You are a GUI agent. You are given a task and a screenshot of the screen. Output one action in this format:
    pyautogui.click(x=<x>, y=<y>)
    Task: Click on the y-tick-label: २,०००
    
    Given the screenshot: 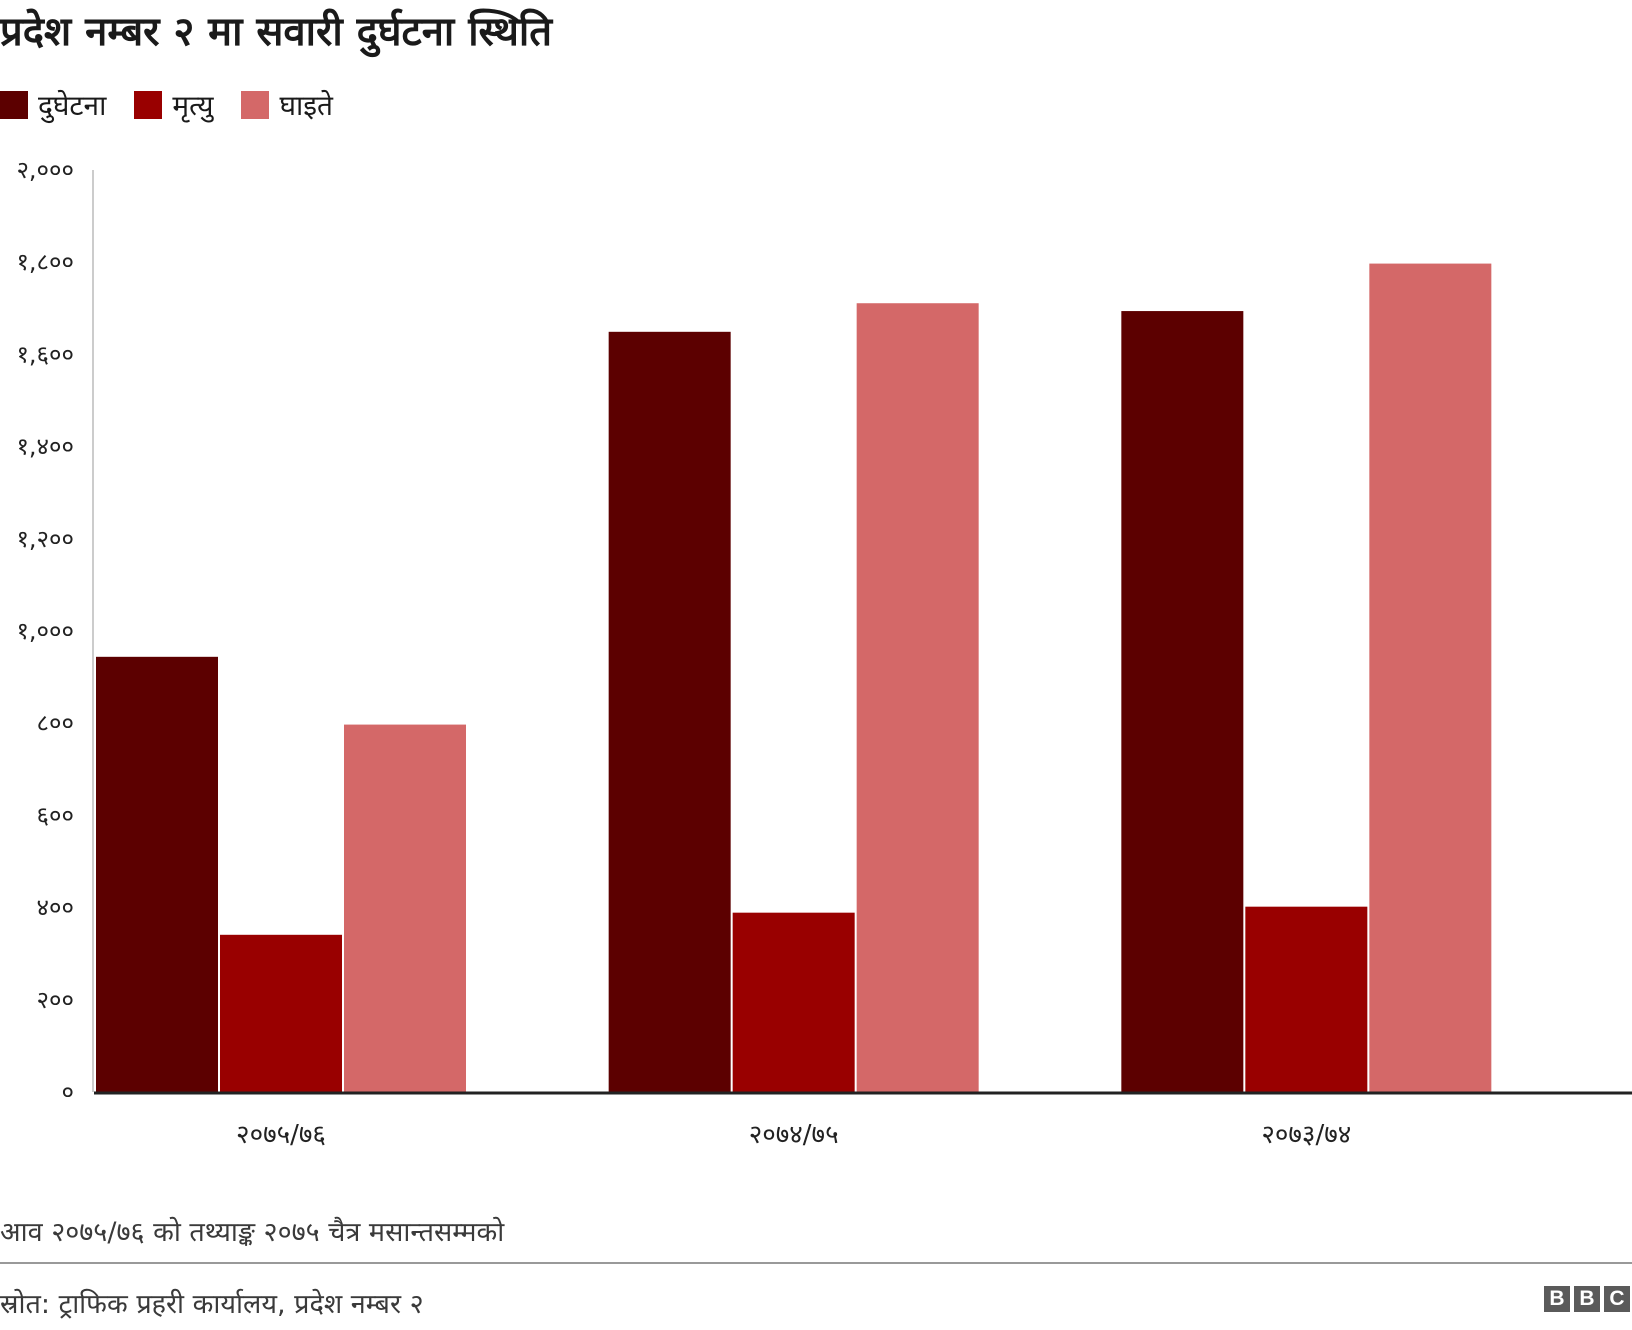 What is the action you would take?
    pyautogui.click(x=45, y=170)
    